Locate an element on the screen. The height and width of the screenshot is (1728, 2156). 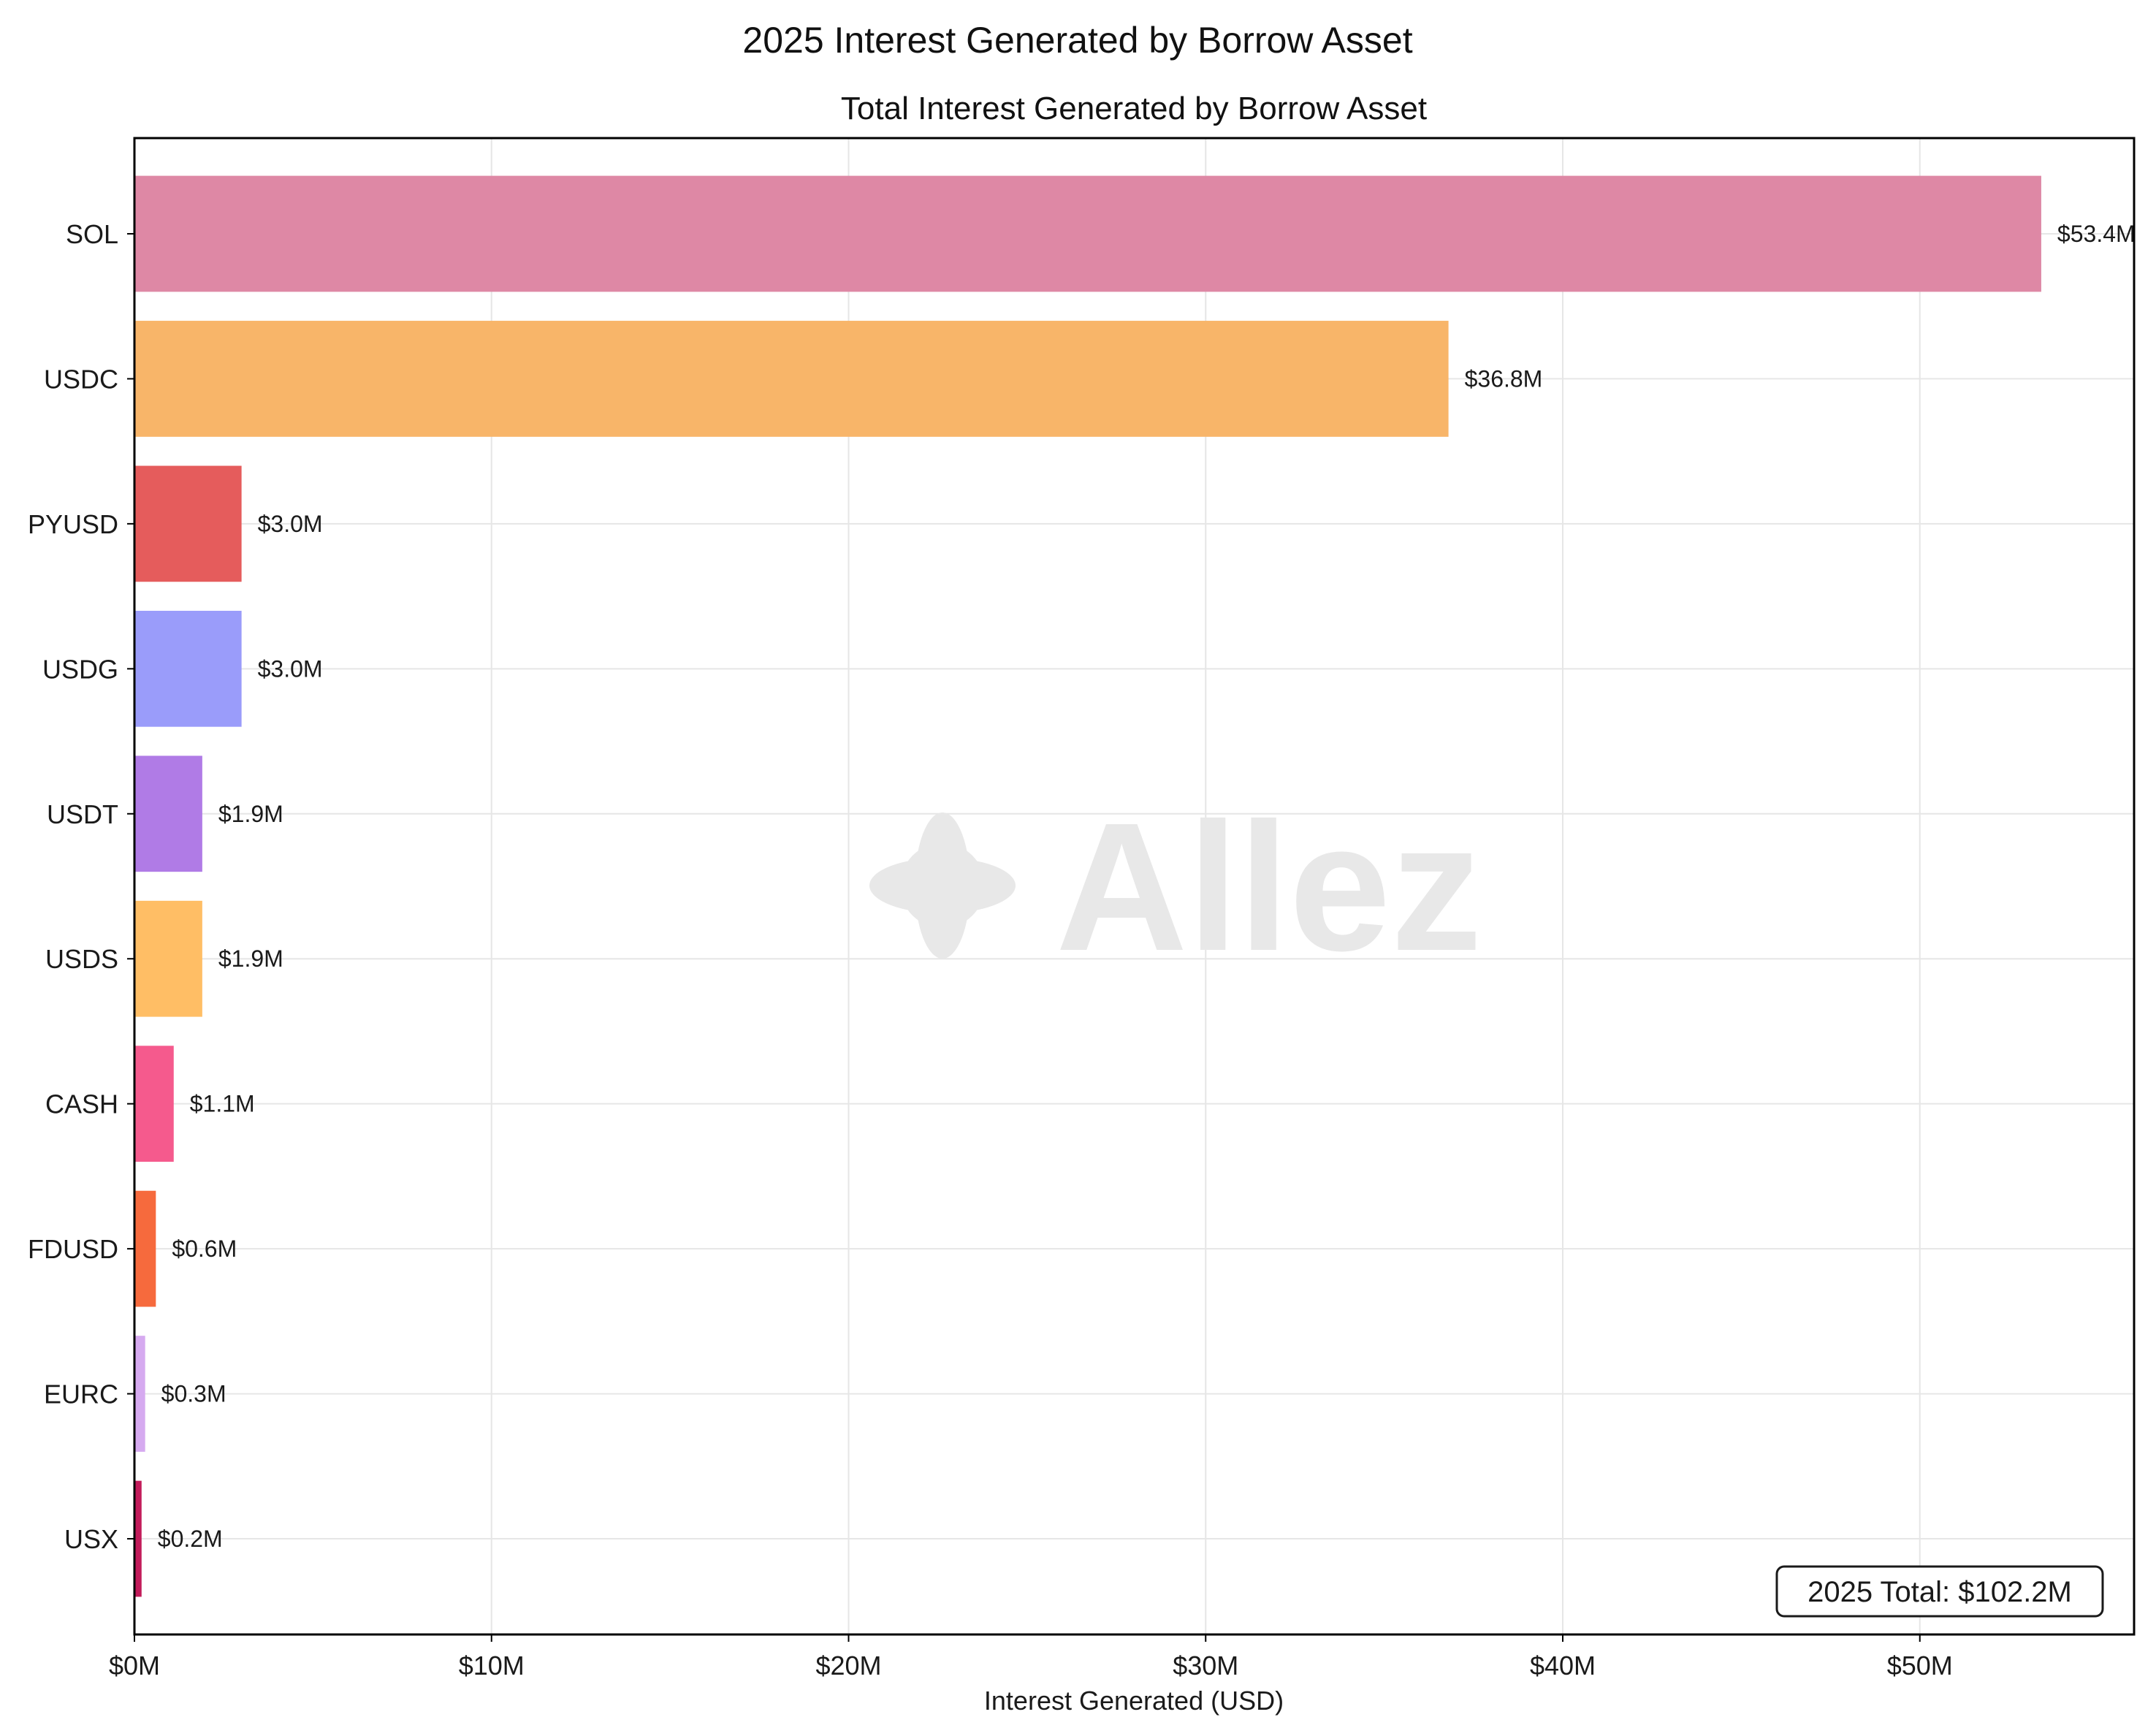
y-tick-label-pyusd: PYUSD is located at coordinates (73, 524).